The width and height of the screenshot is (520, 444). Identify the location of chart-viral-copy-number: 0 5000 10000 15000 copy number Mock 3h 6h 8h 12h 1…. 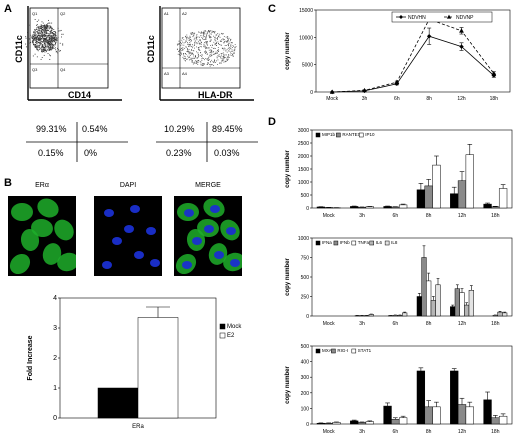
(398, 55).